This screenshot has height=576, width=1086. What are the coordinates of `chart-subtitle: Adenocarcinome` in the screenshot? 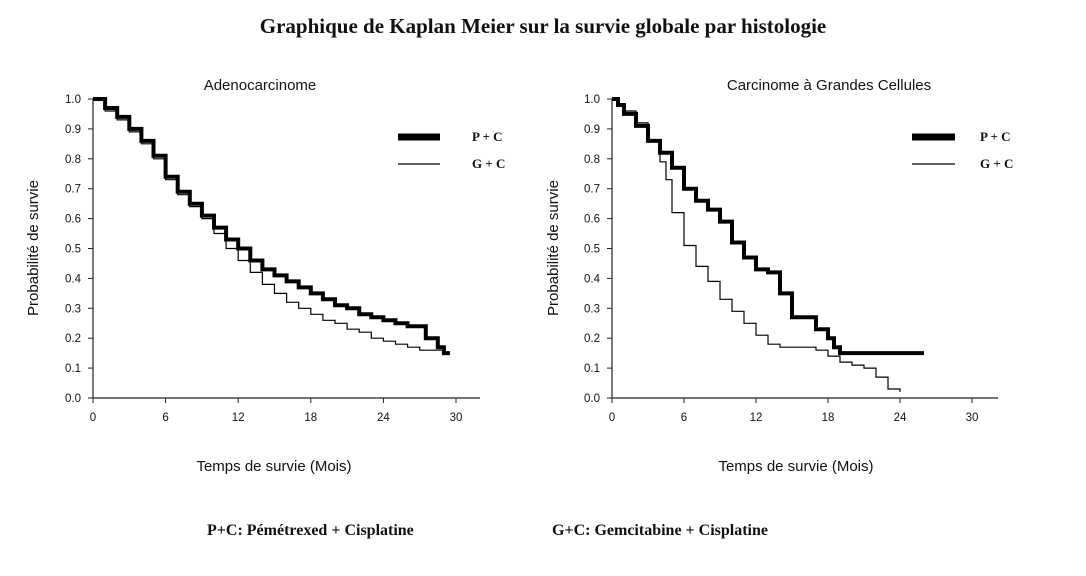 It's located at (260, 85).